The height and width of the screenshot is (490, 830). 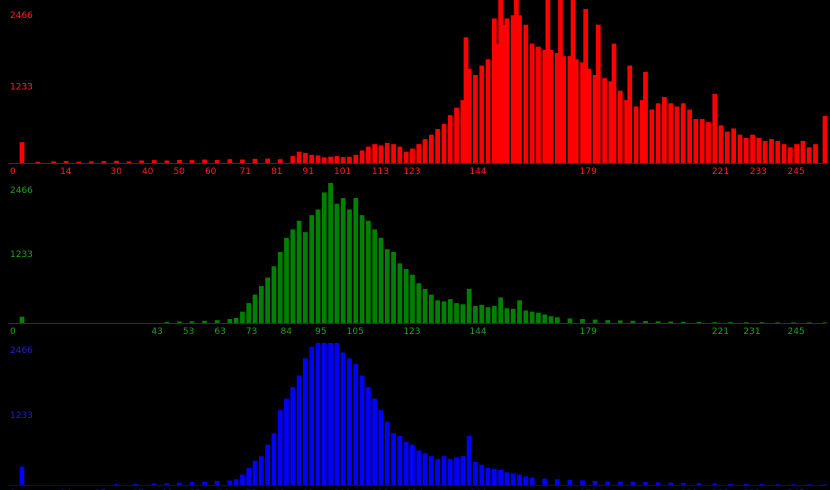 What do you see at coordinates (411, 332) in the screenshot?
I see `green-xtick-label: 123` at bounding box center [411, 332].